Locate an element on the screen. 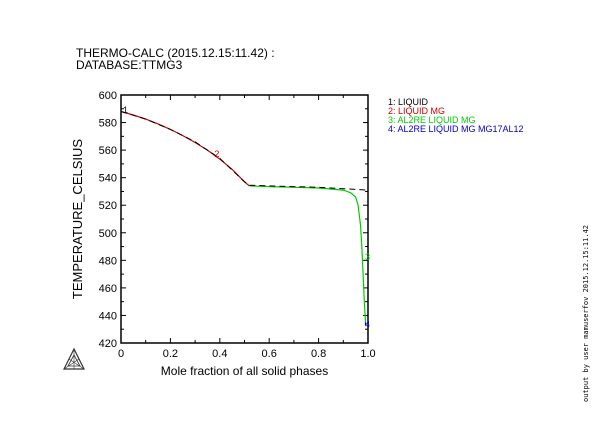 The image size is (603, 426). dashed-reference-line is located at coordinates (244, 151).